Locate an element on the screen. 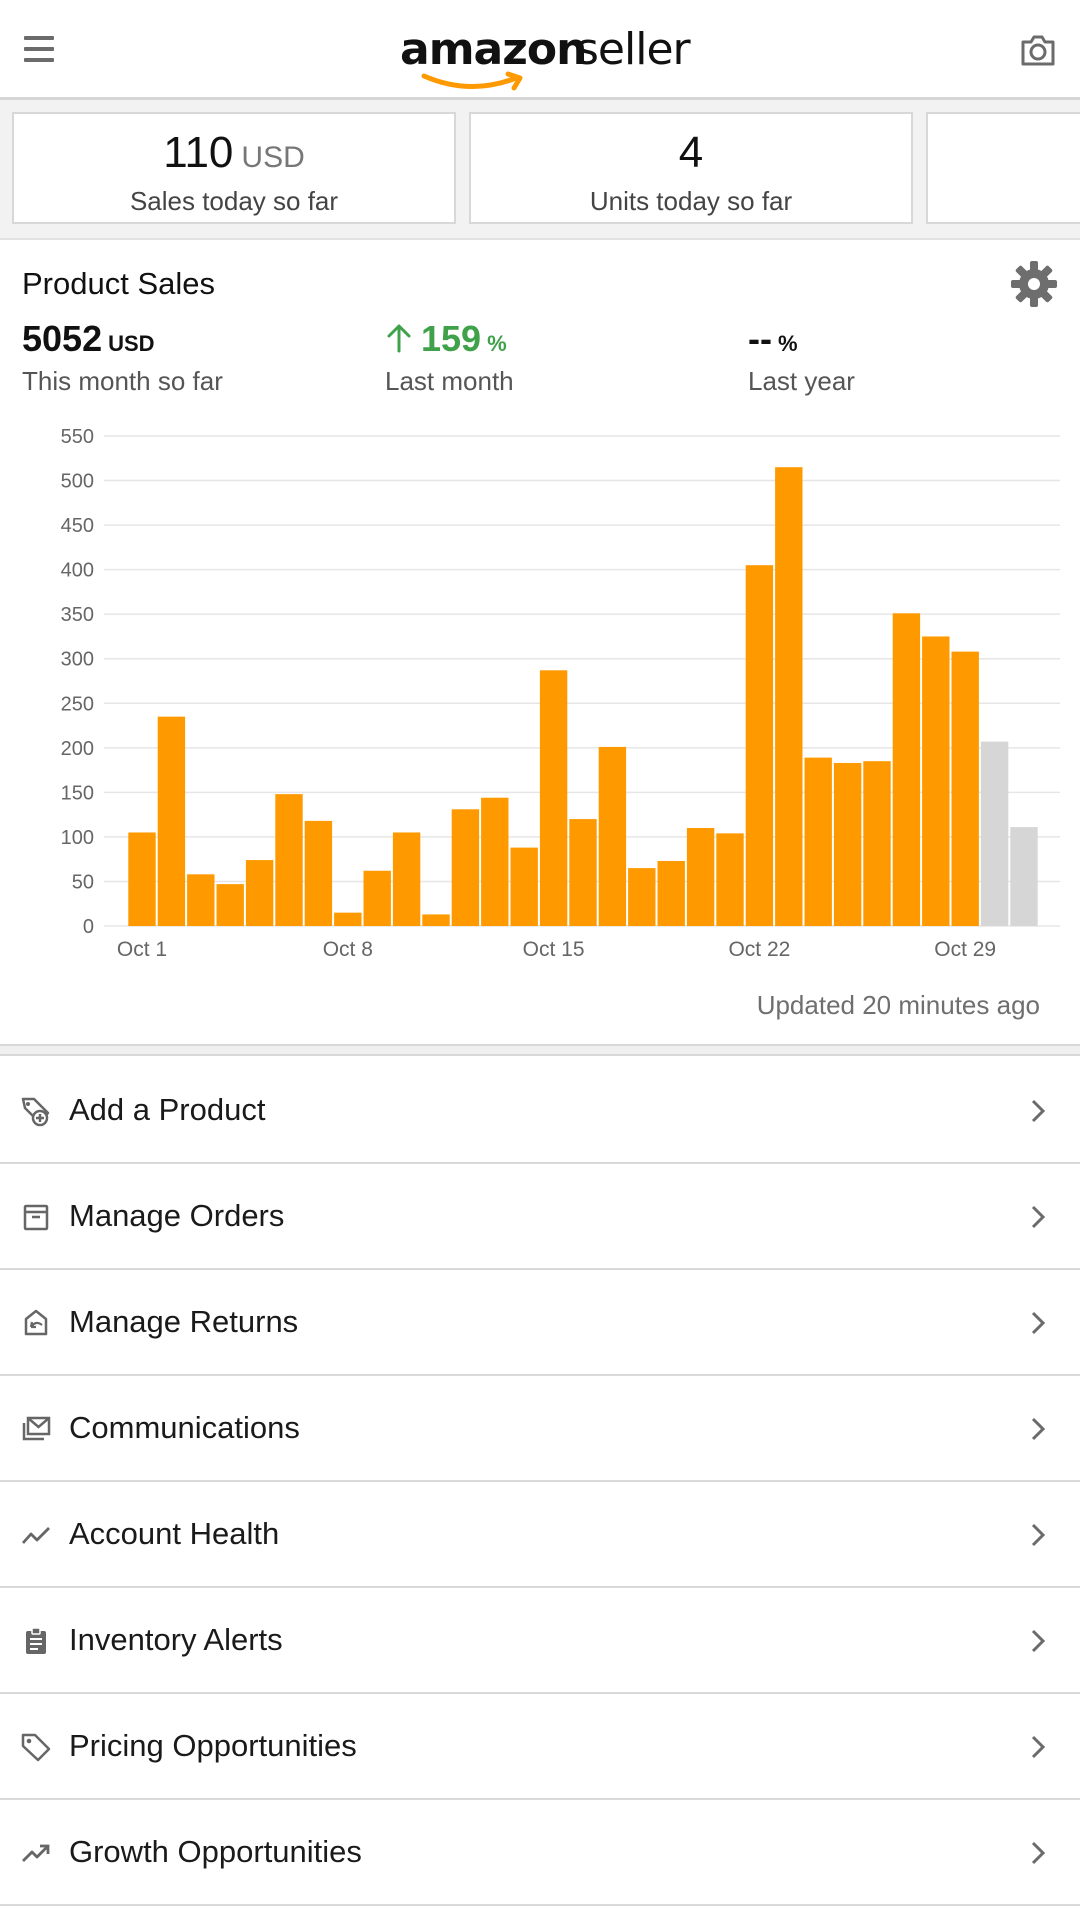 Image resolution: width=1080 pixels, height=1920 pixels. y-tick-label: 450 is located at coordinates (77, 526).